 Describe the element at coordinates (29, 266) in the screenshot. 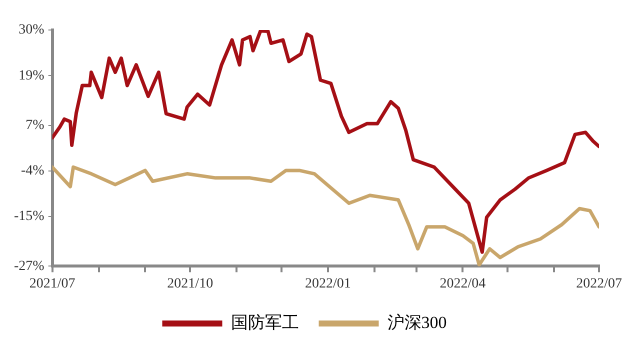

I see `y-tick-label: -27%` at that location.